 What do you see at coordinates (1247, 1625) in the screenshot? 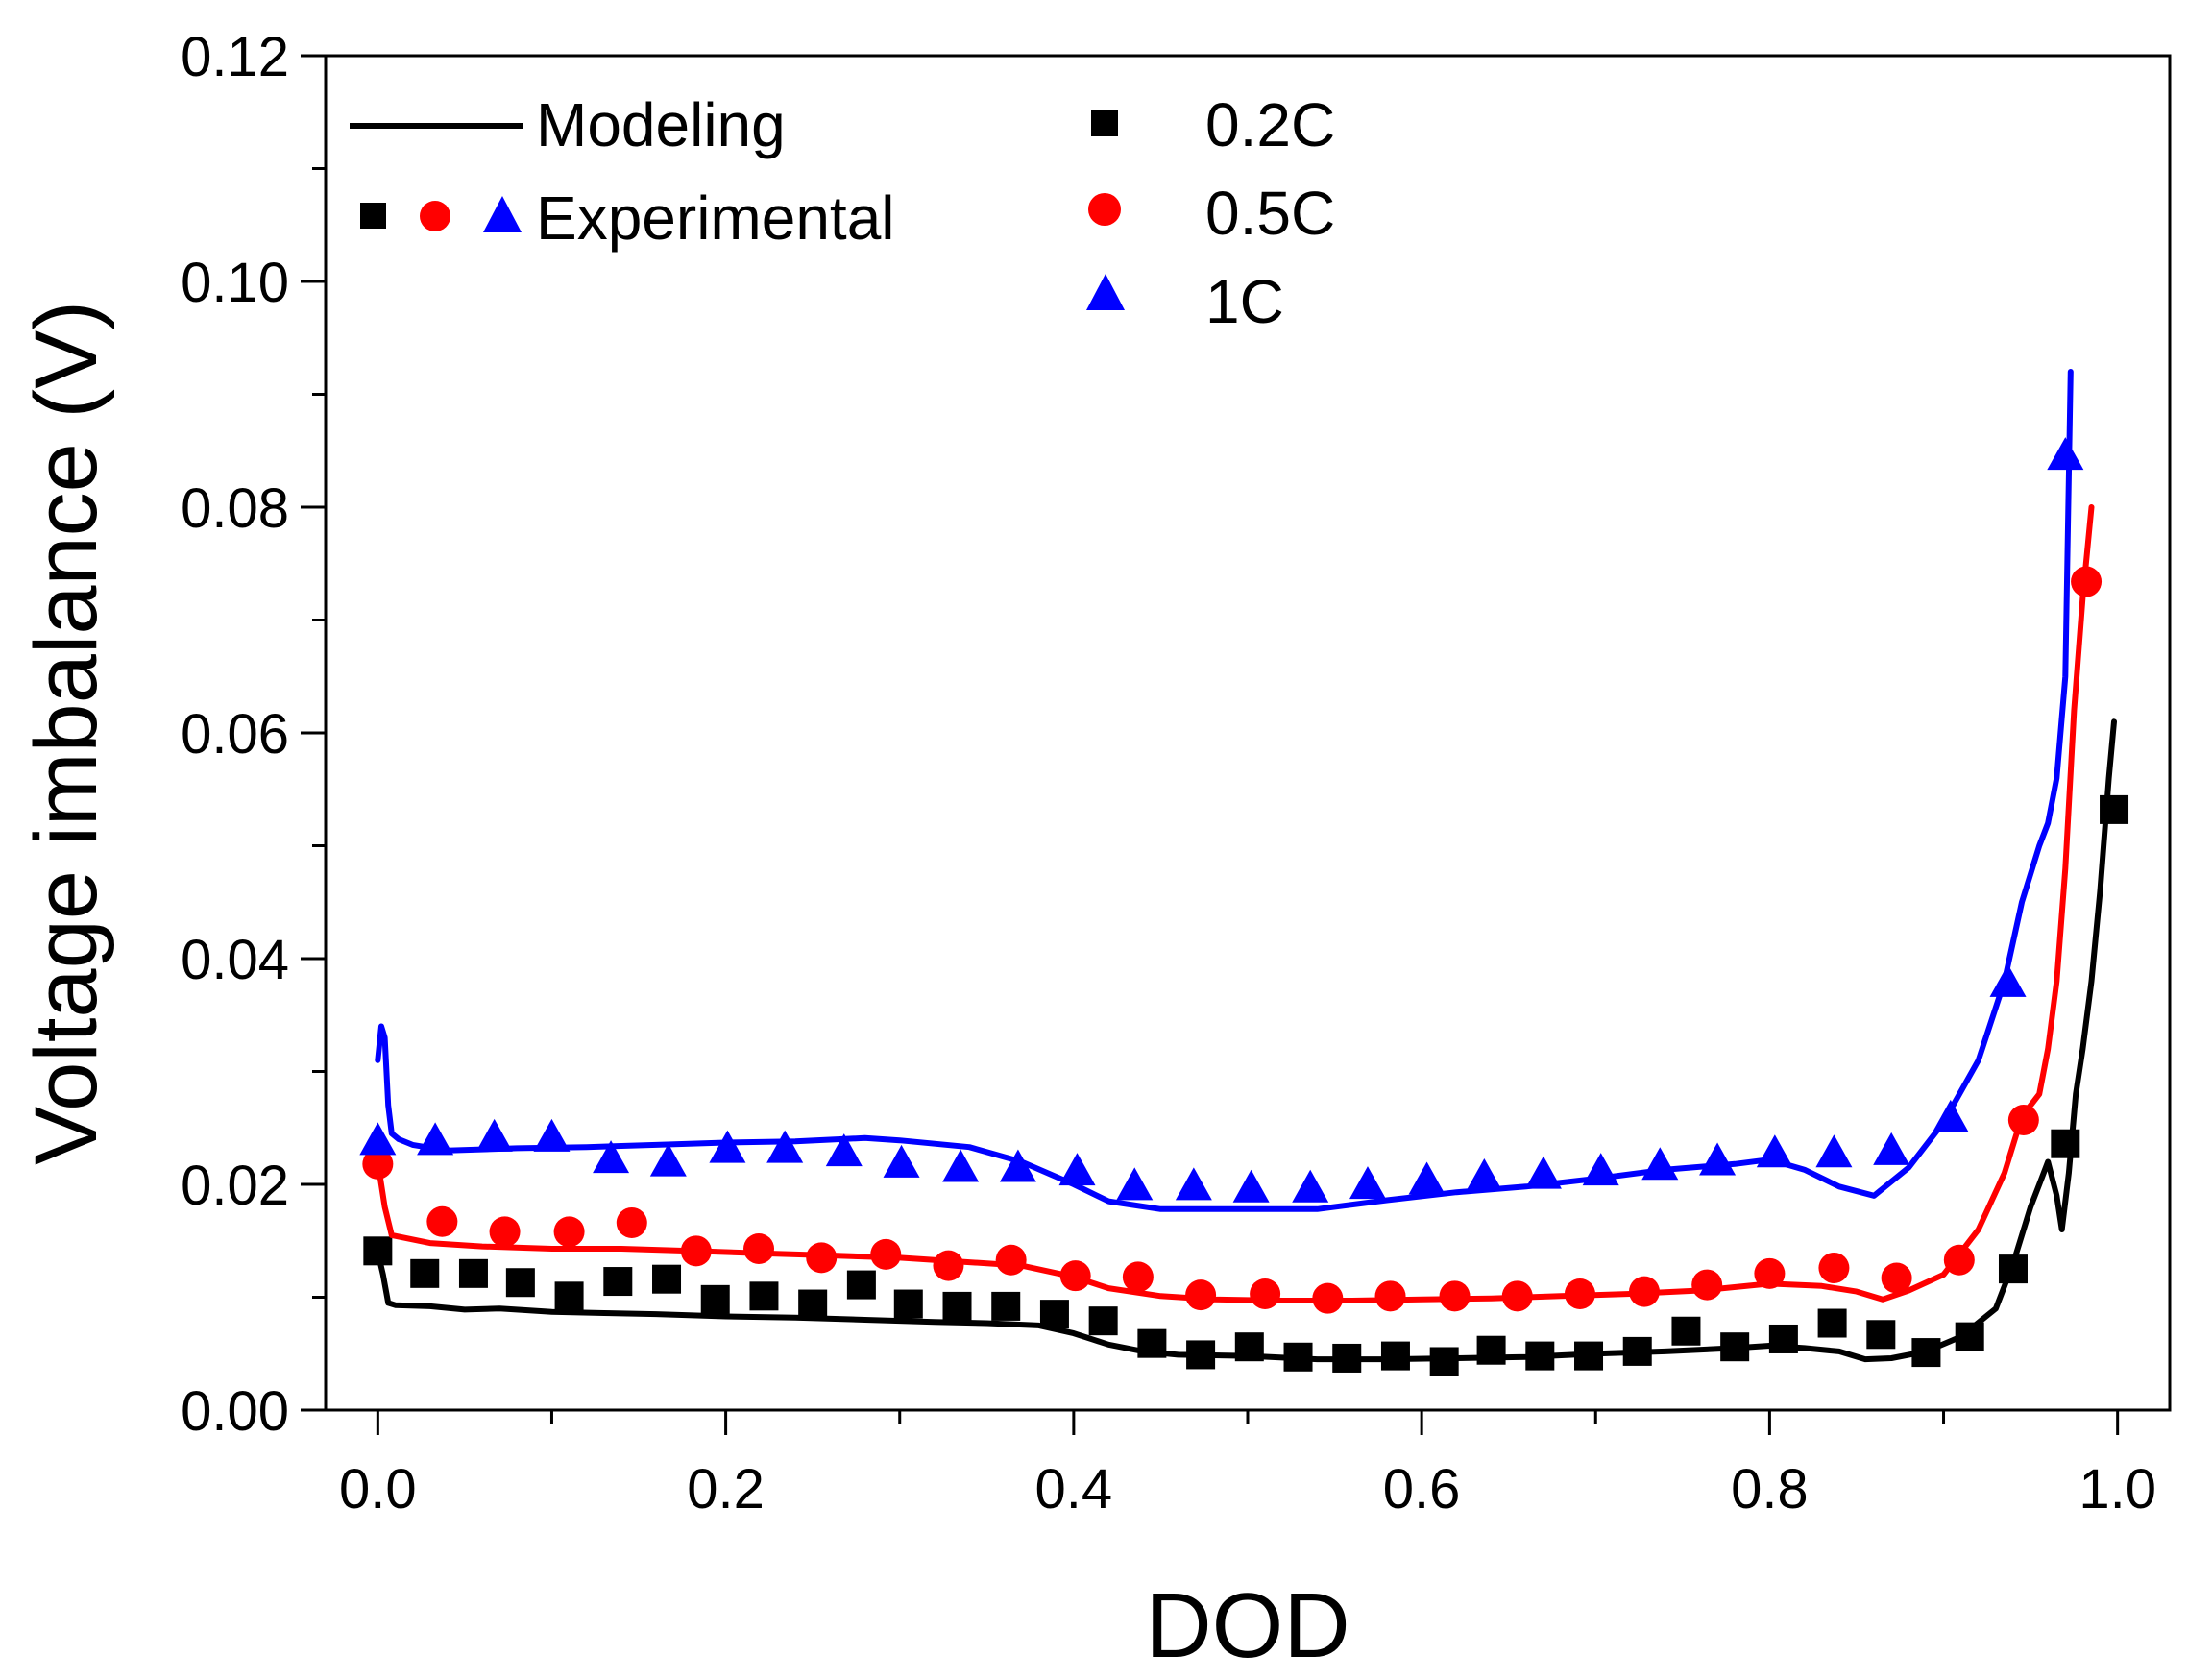
I see `x-axis-label: DOD` at bounding box center [1247, 1625].